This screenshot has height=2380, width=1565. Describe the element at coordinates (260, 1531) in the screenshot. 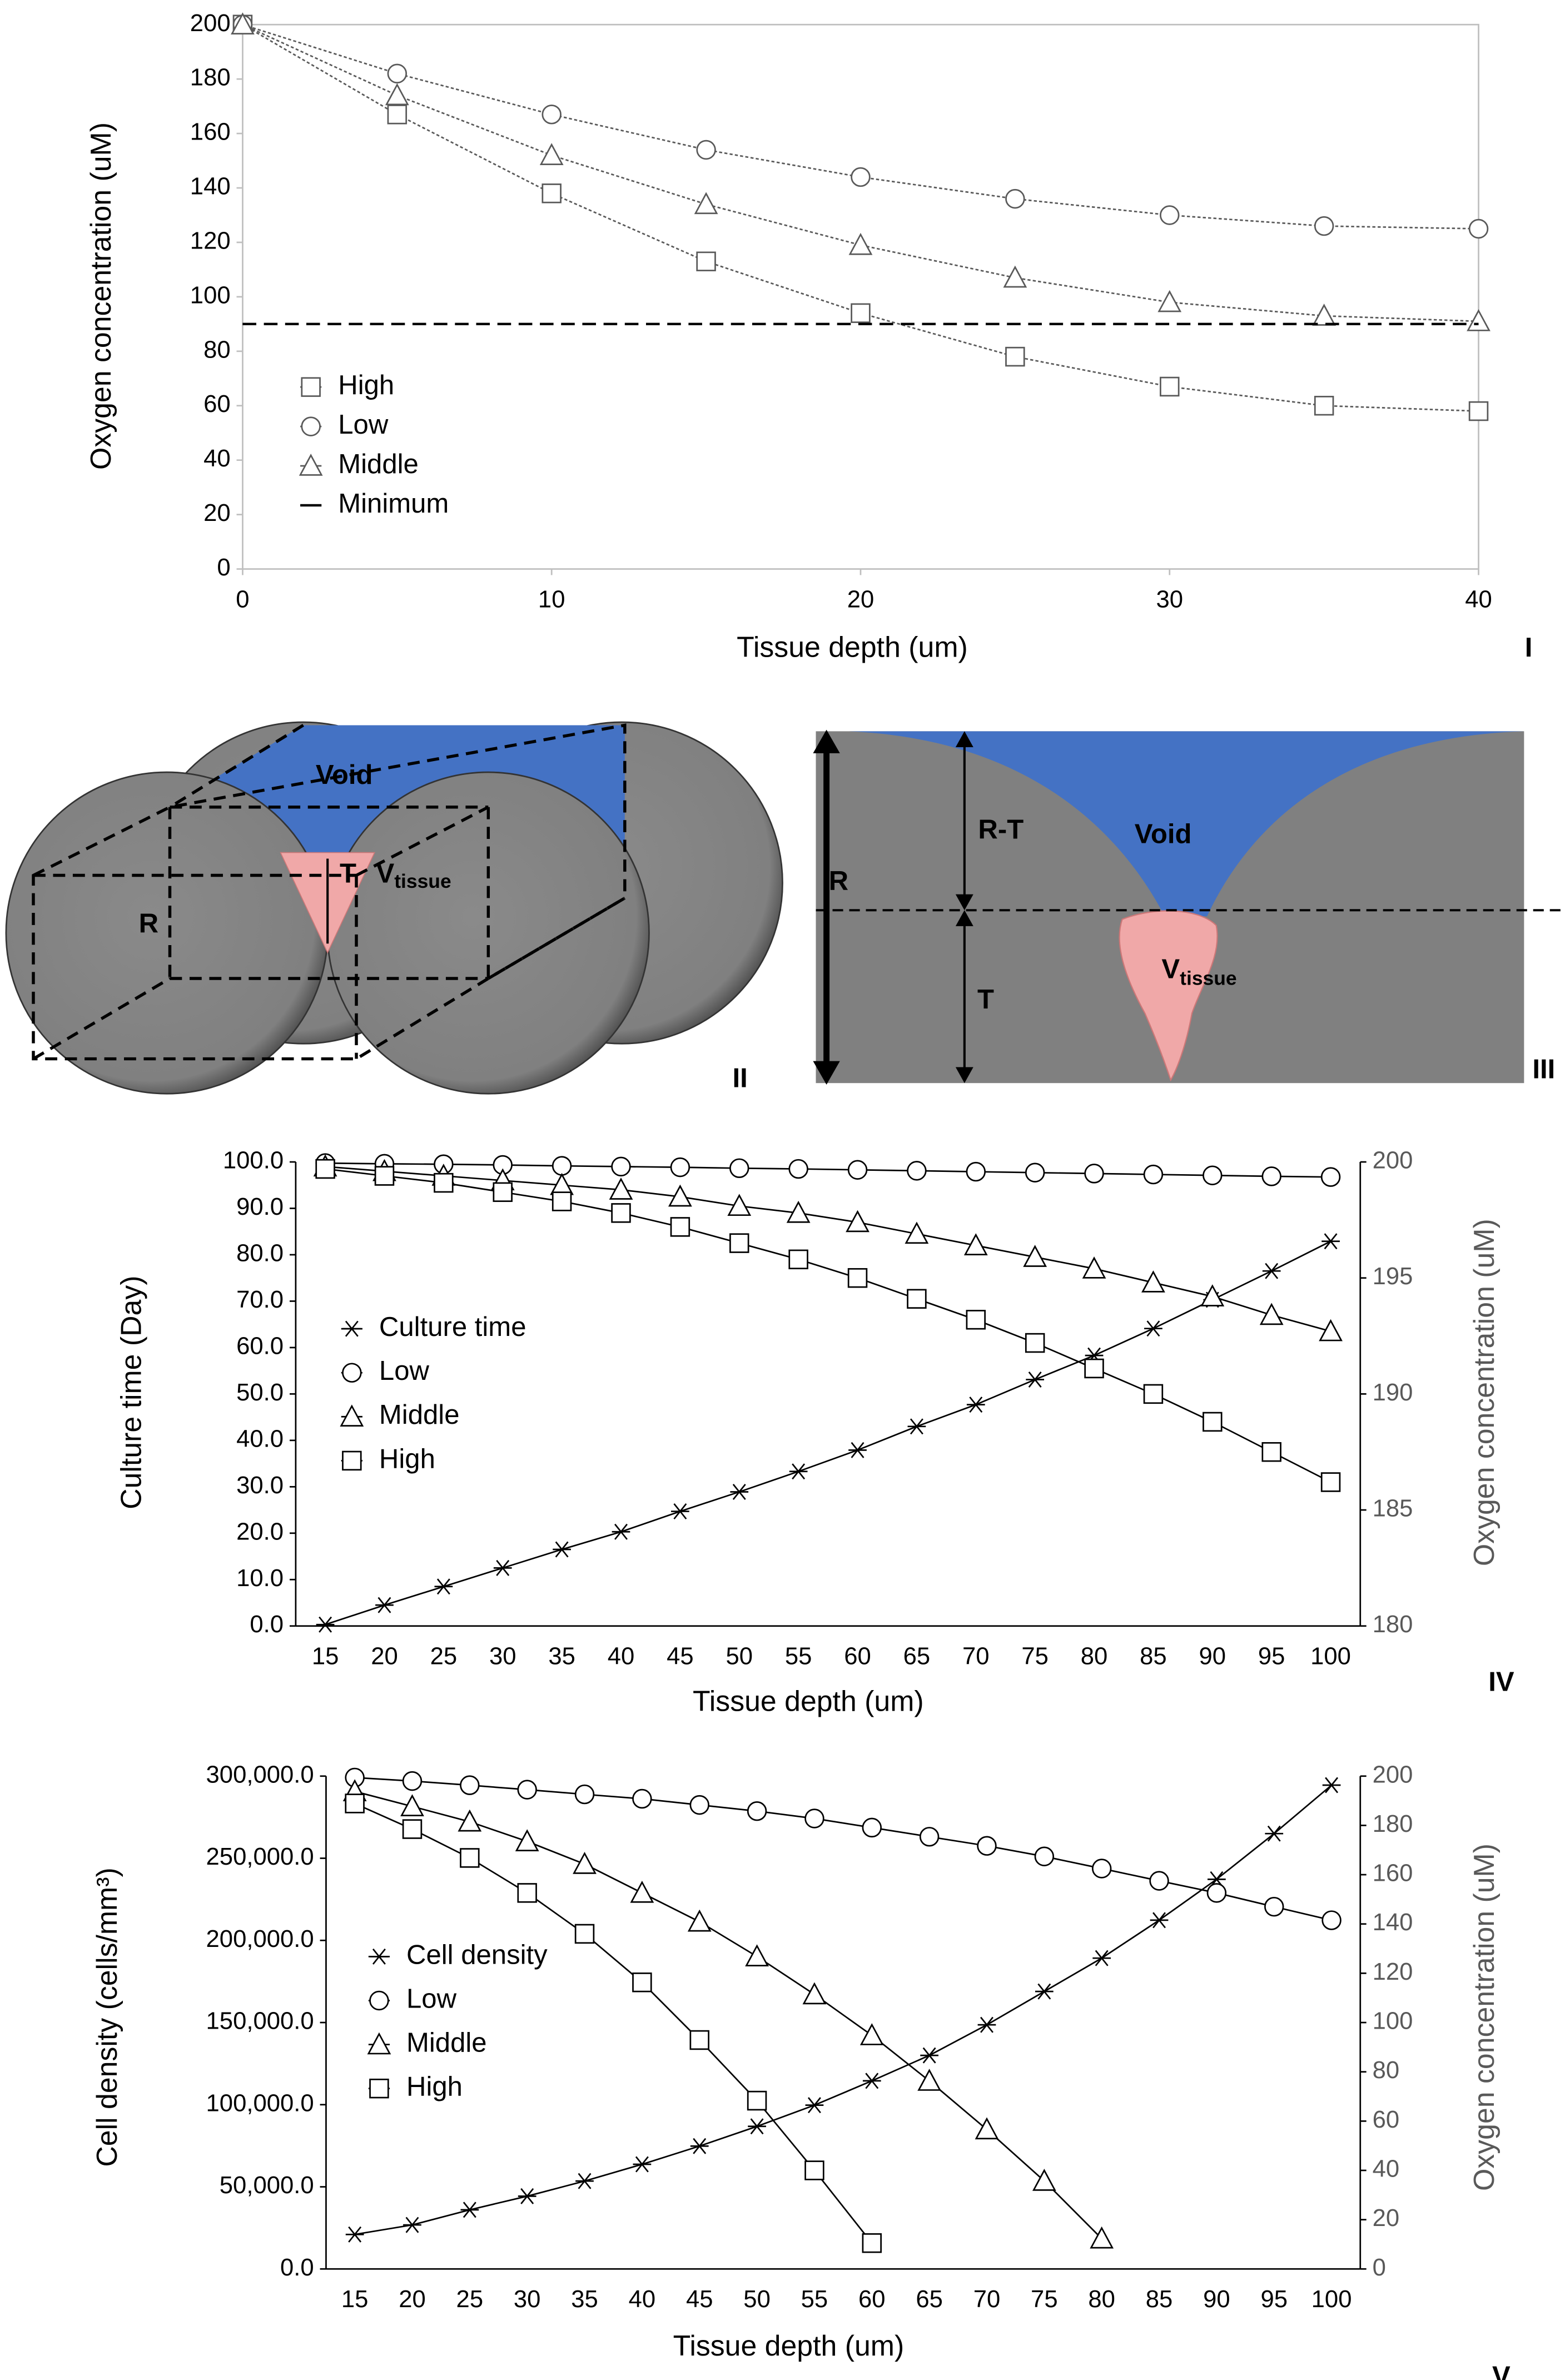

I see `y-tick-label: 20.0` at that location.